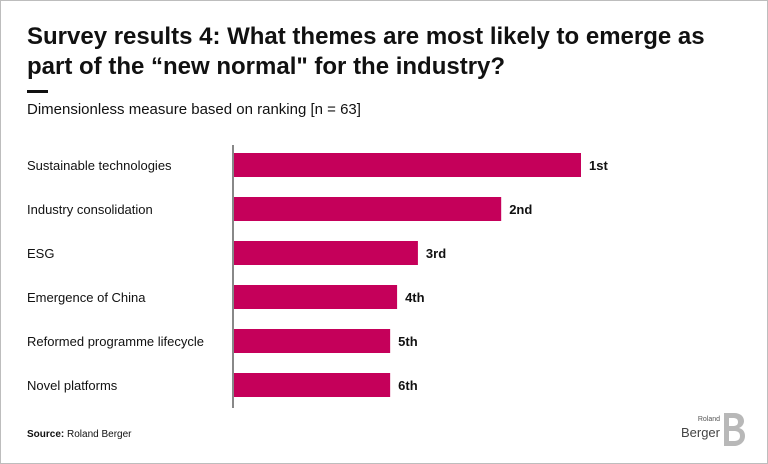 This screenshot has height=464, width=768. I want to click on category-label: Sustainable technologies, so click(99, 165).